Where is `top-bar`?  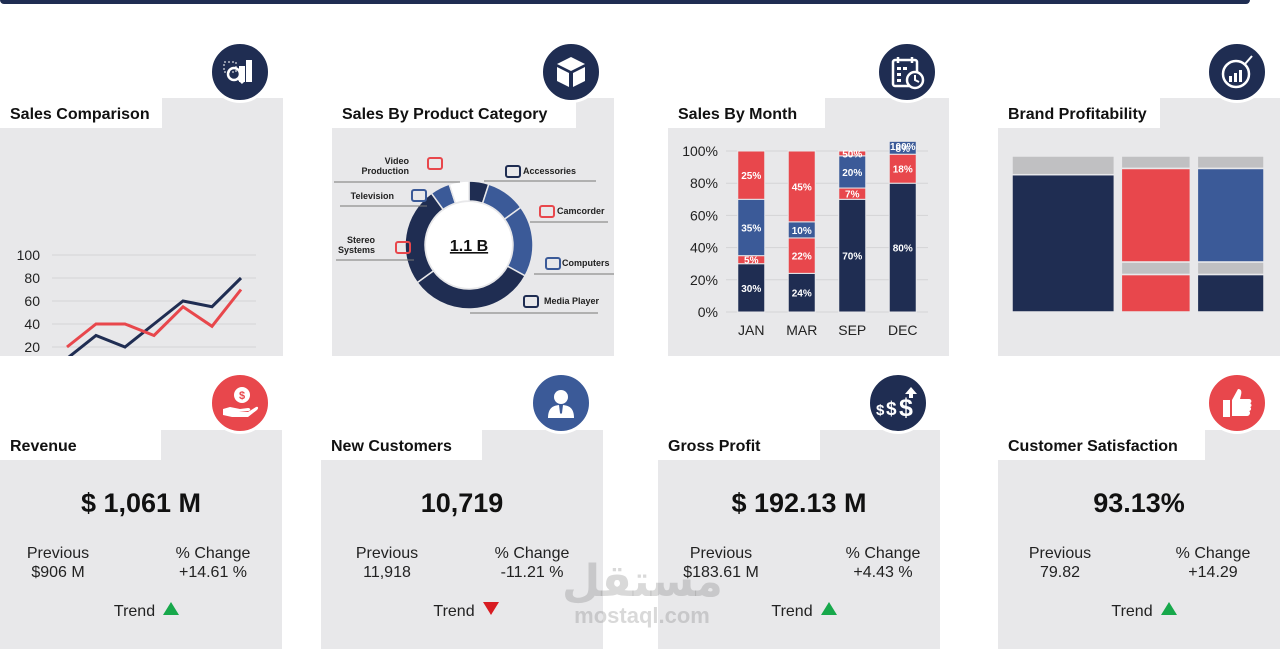 top-bar is located at coordinates (625, 2).